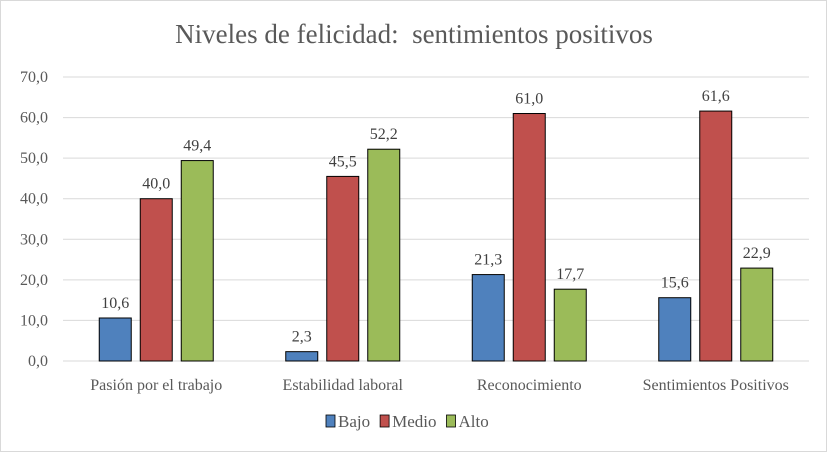 The image size is (827, 452). What do you see at coordinates (34, 118) in the screenshot?
I see `y-tick-label: 60,0` at bounding box center [34, 118].